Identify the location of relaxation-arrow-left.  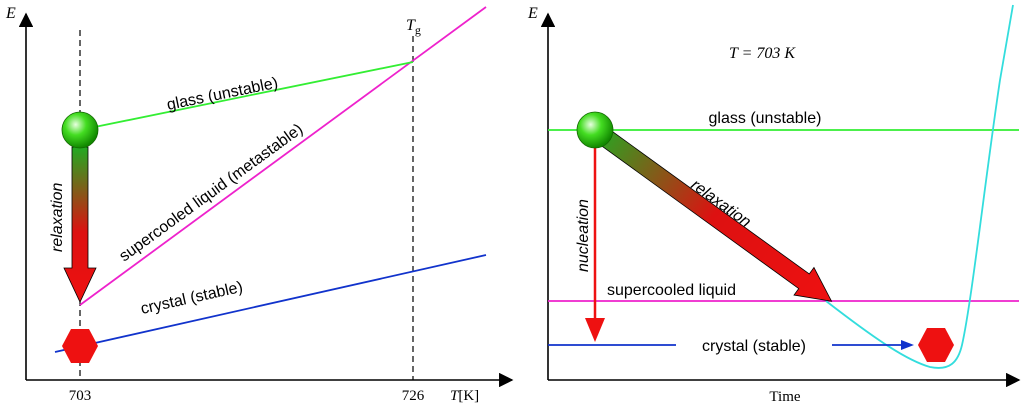
(80, 224).